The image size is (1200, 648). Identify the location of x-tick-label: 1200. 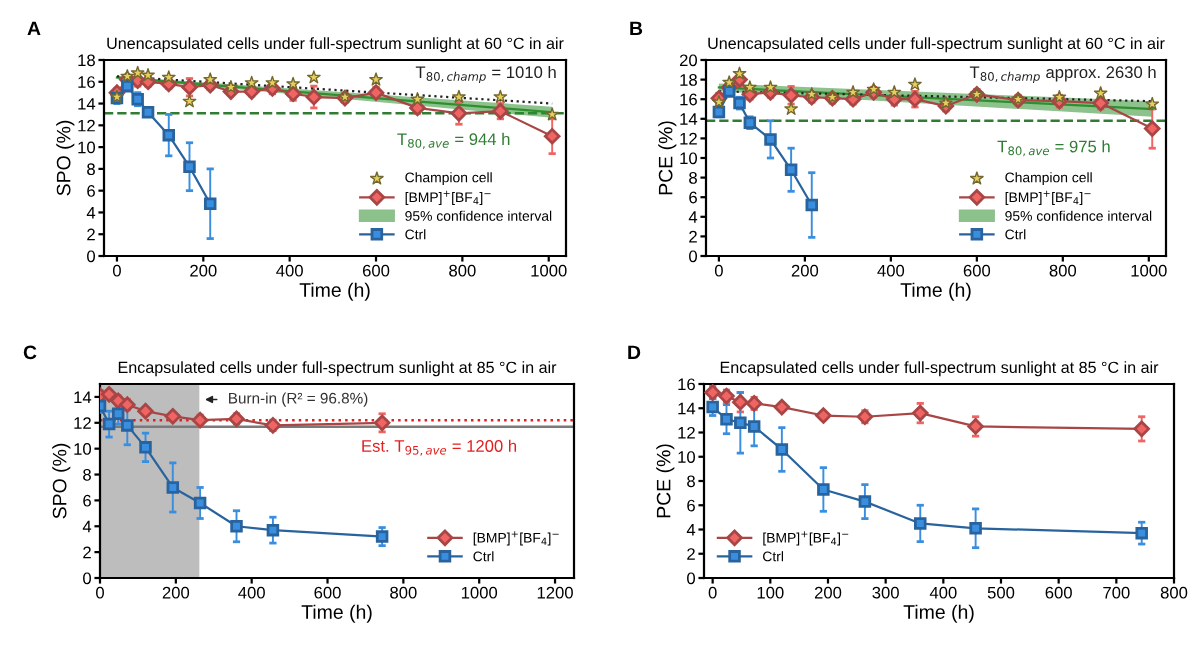
(555, 592).